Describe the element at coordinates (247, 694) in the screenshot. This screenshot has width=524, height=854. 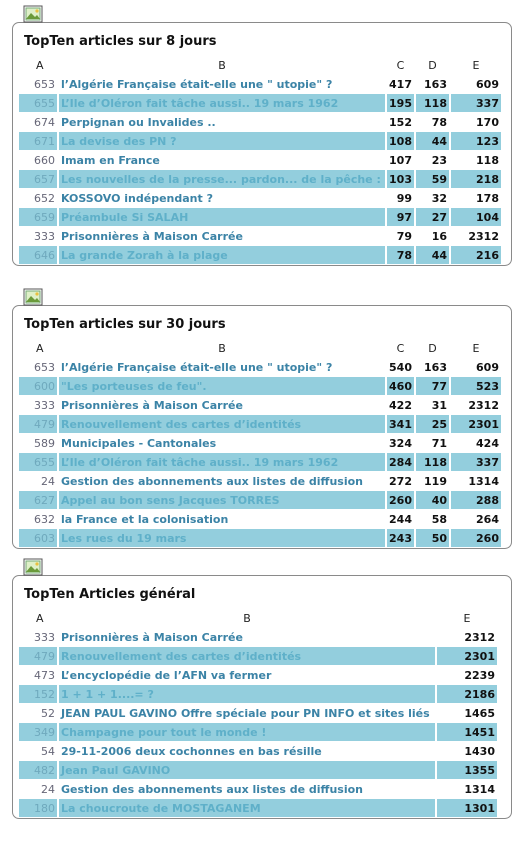
I see `article-link: 1 + 1 + 1....= ?` at that location.